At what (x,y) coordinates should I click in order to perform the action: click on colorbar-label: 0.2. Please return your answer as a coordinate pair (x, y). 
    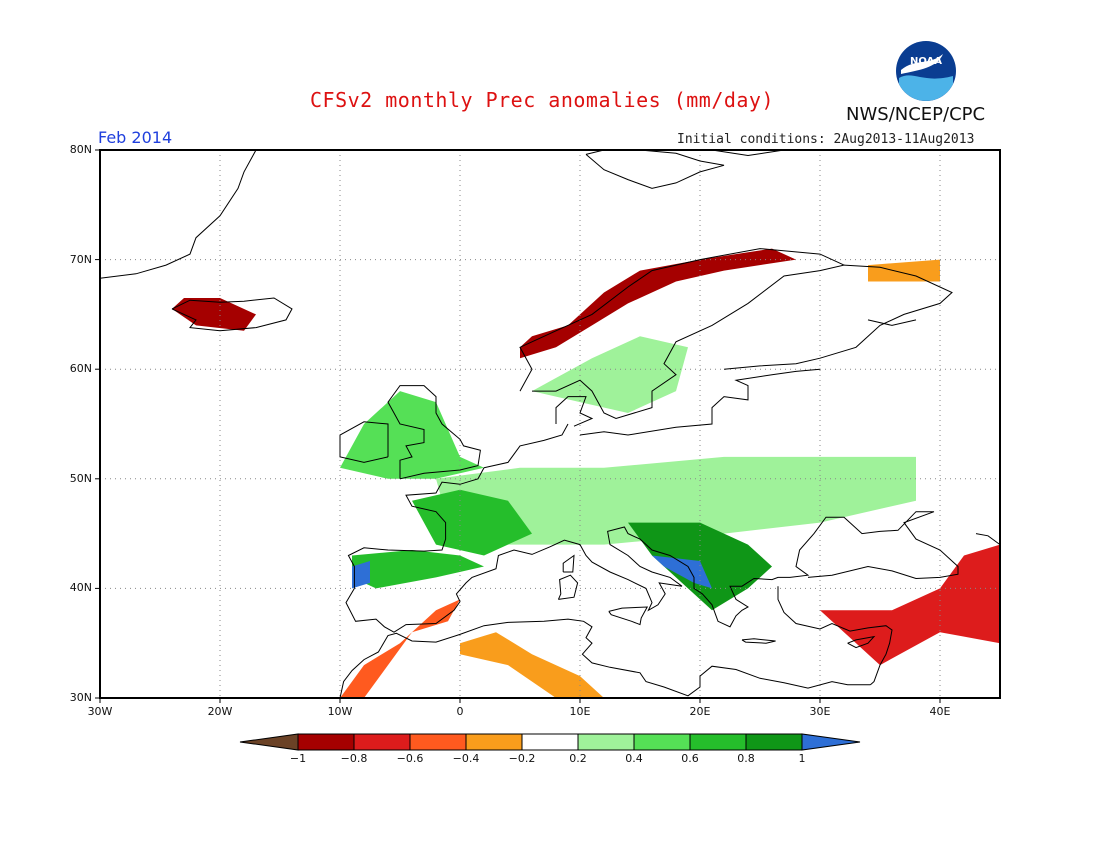
    Looking at the image, I should click on (578, 758).